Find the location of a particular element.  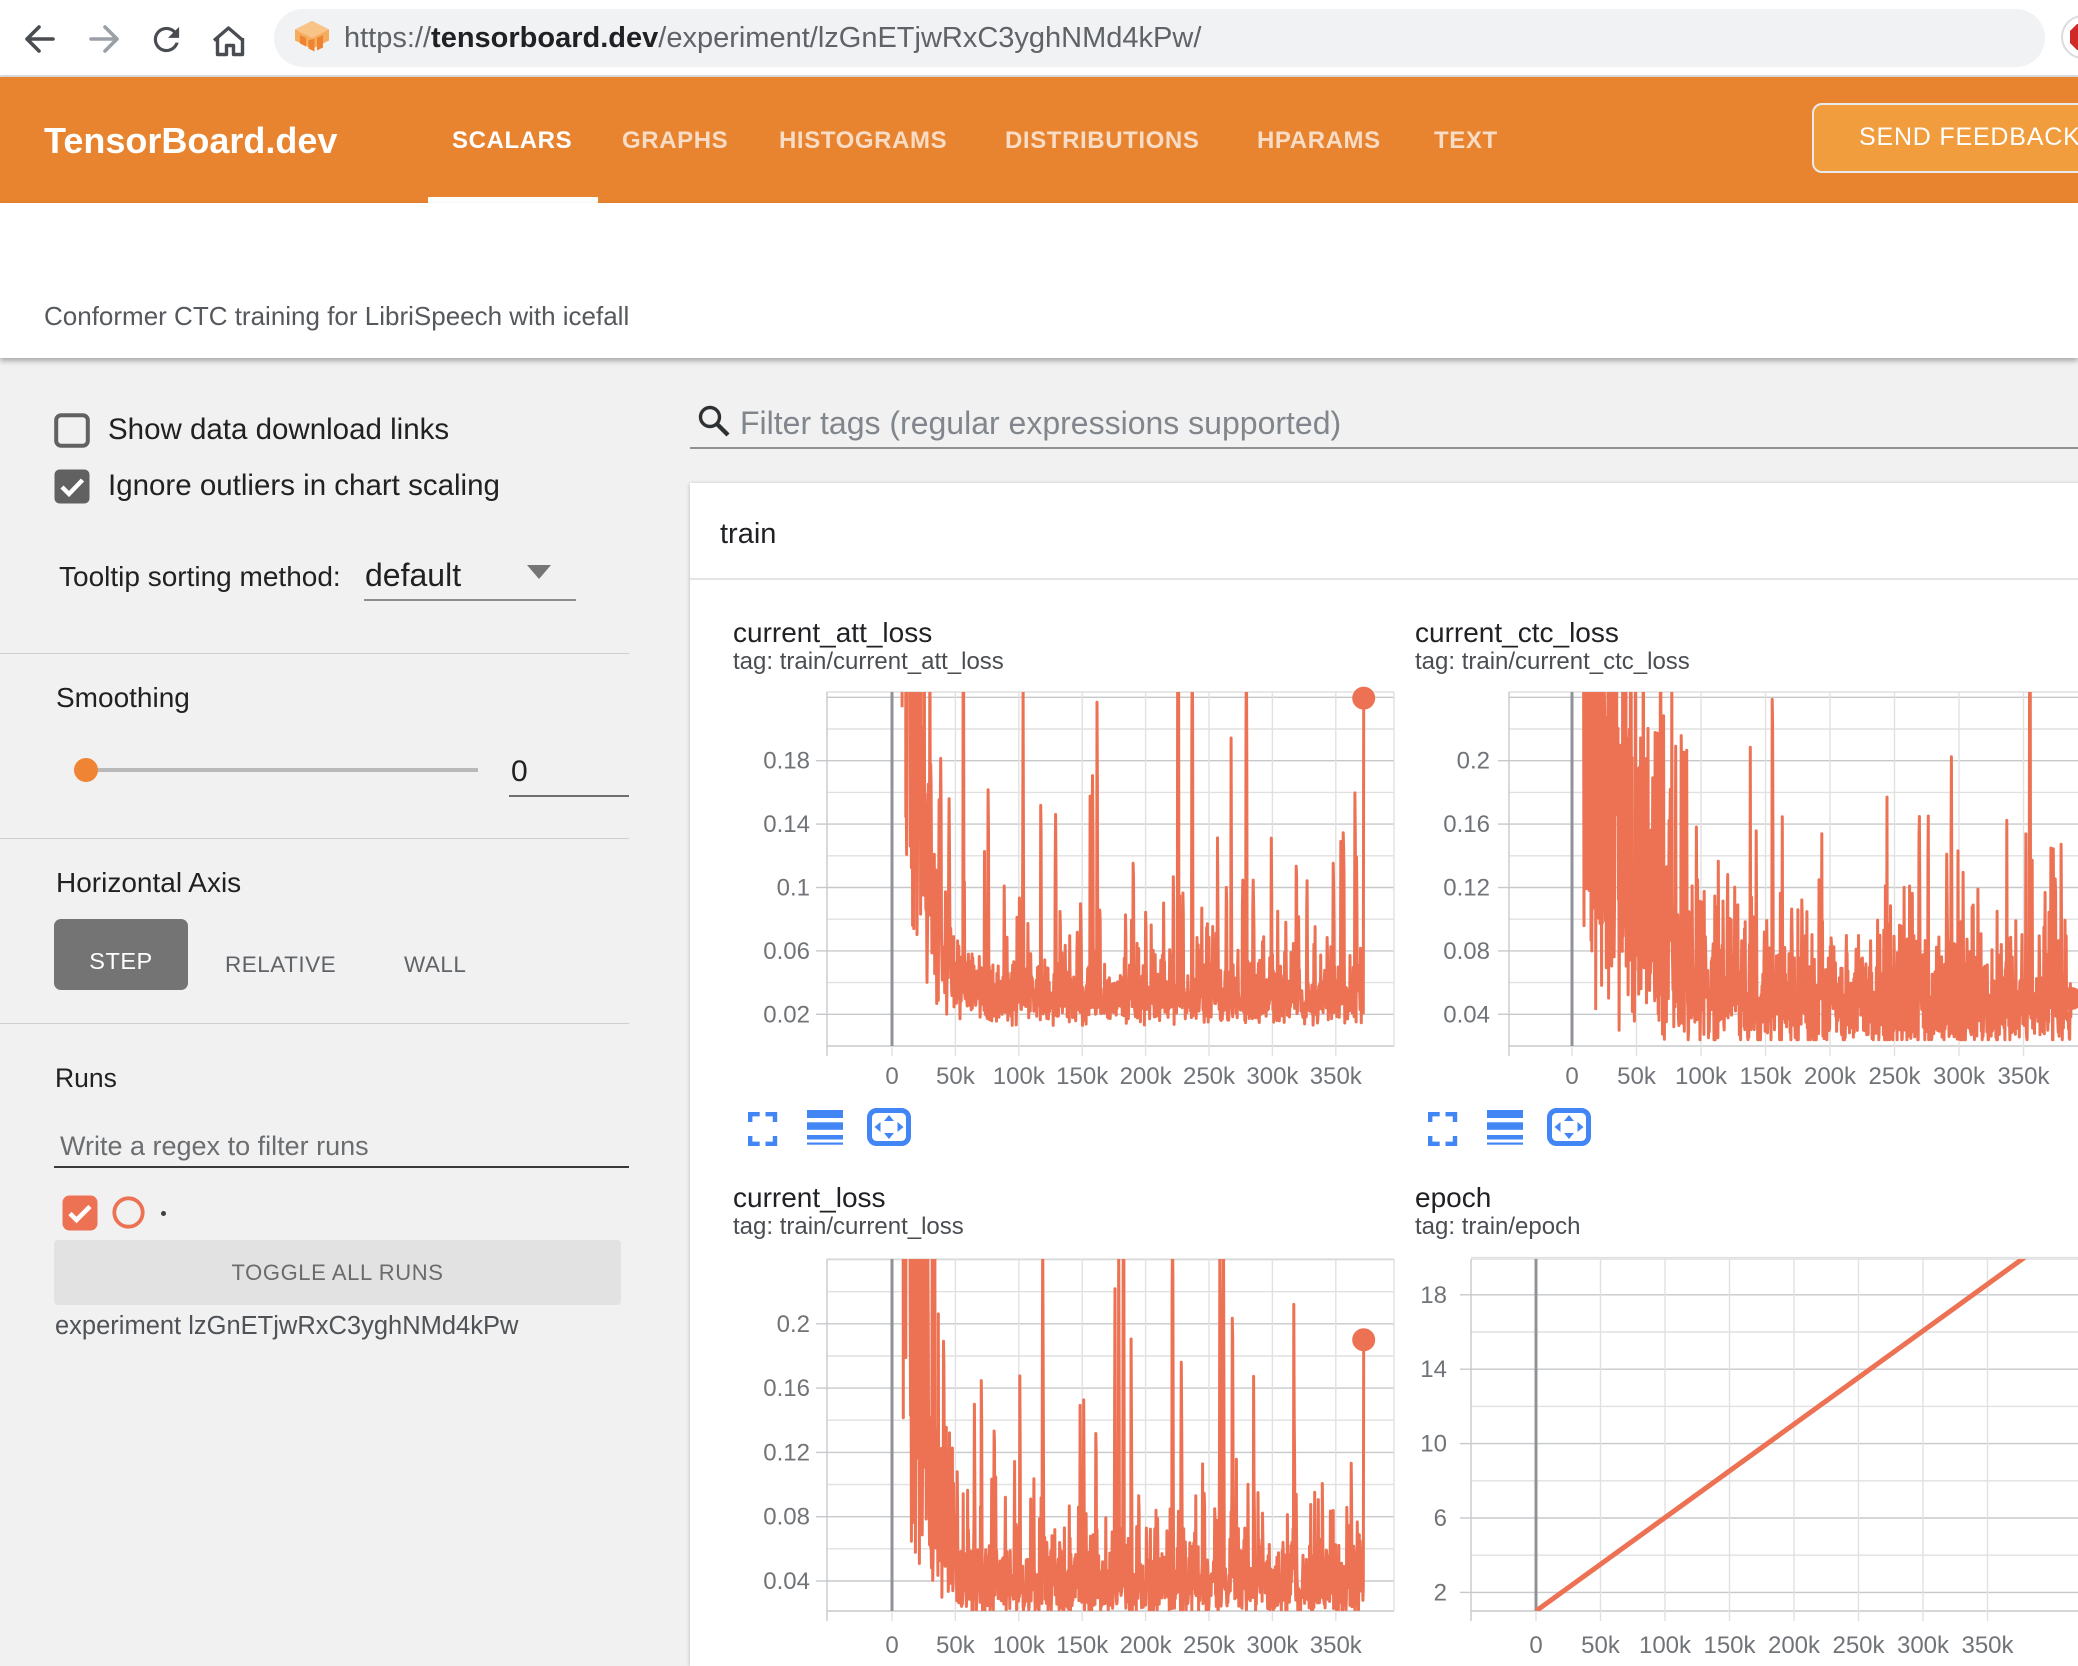

svg-text: 0.06 is located at coordinates (786, 951).